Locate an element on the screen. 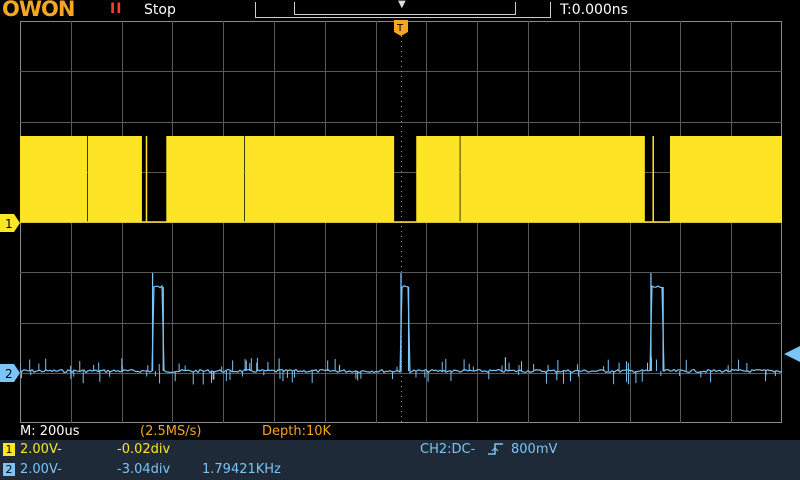  ch1-level-marker-icon: 1 is located at coordinates (11, 223).